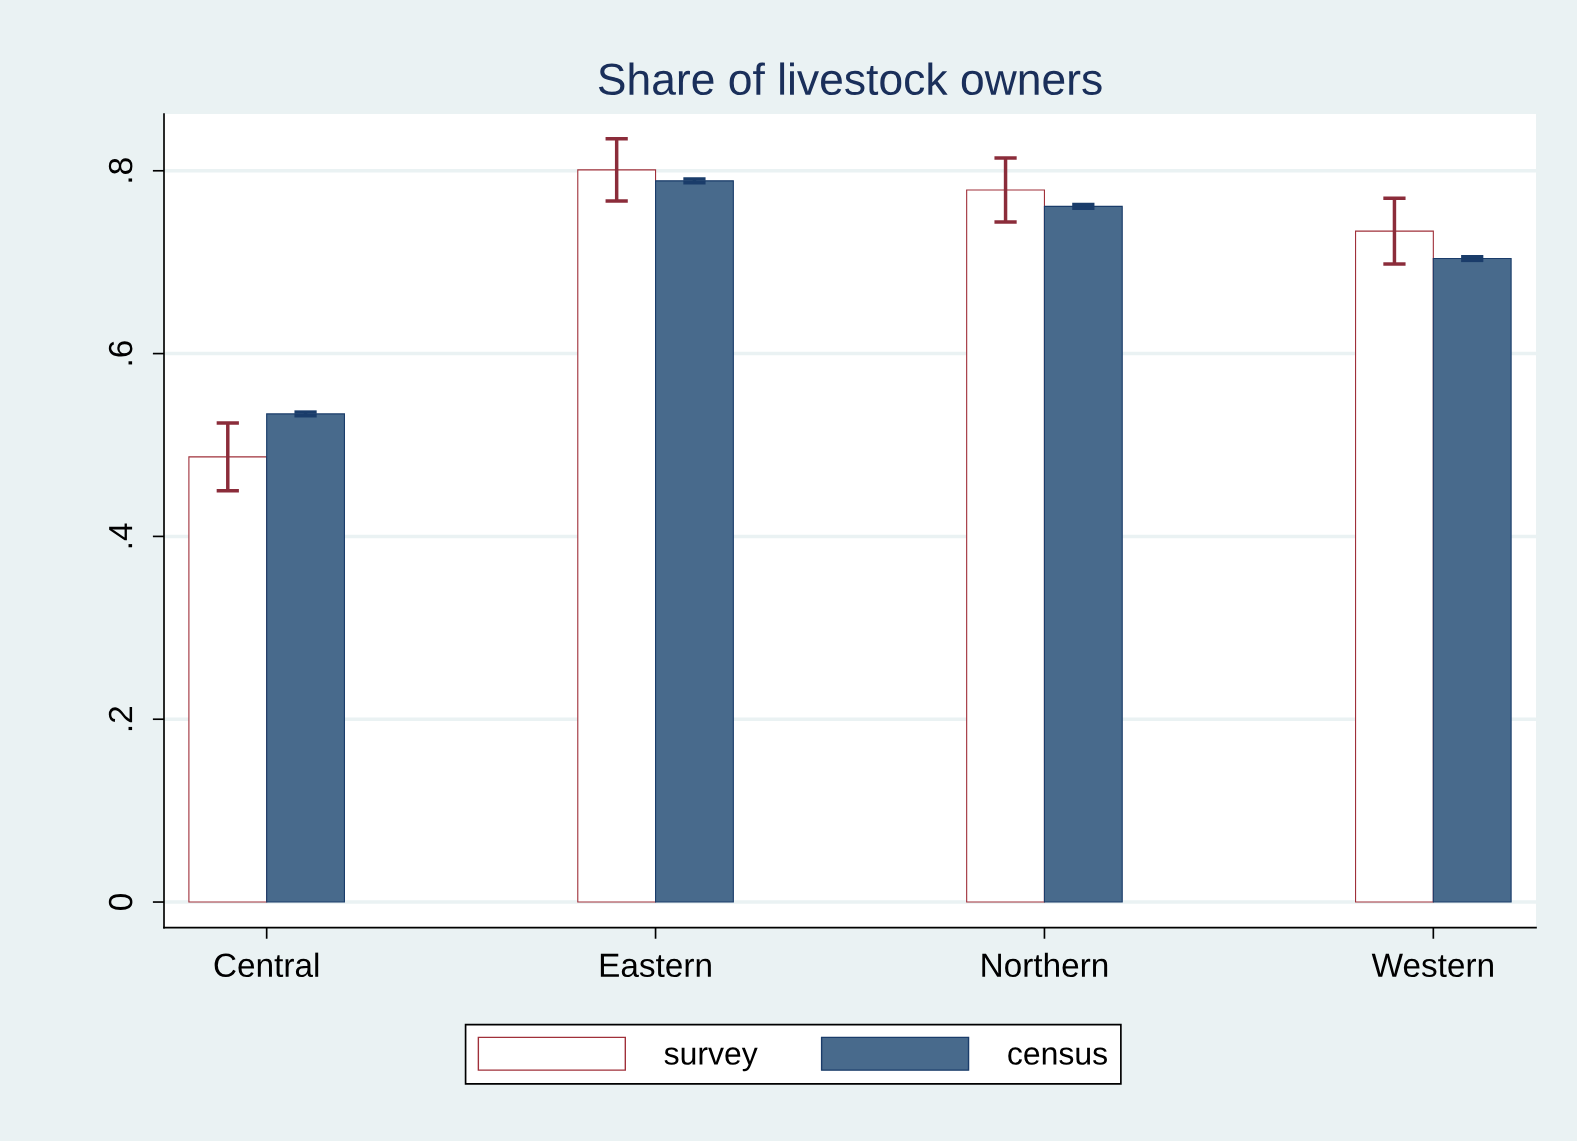  What do you see at coordinates (120, 902) in the screenshot?
I see `y-tick-label: 0` at bounding box center [120, 902].